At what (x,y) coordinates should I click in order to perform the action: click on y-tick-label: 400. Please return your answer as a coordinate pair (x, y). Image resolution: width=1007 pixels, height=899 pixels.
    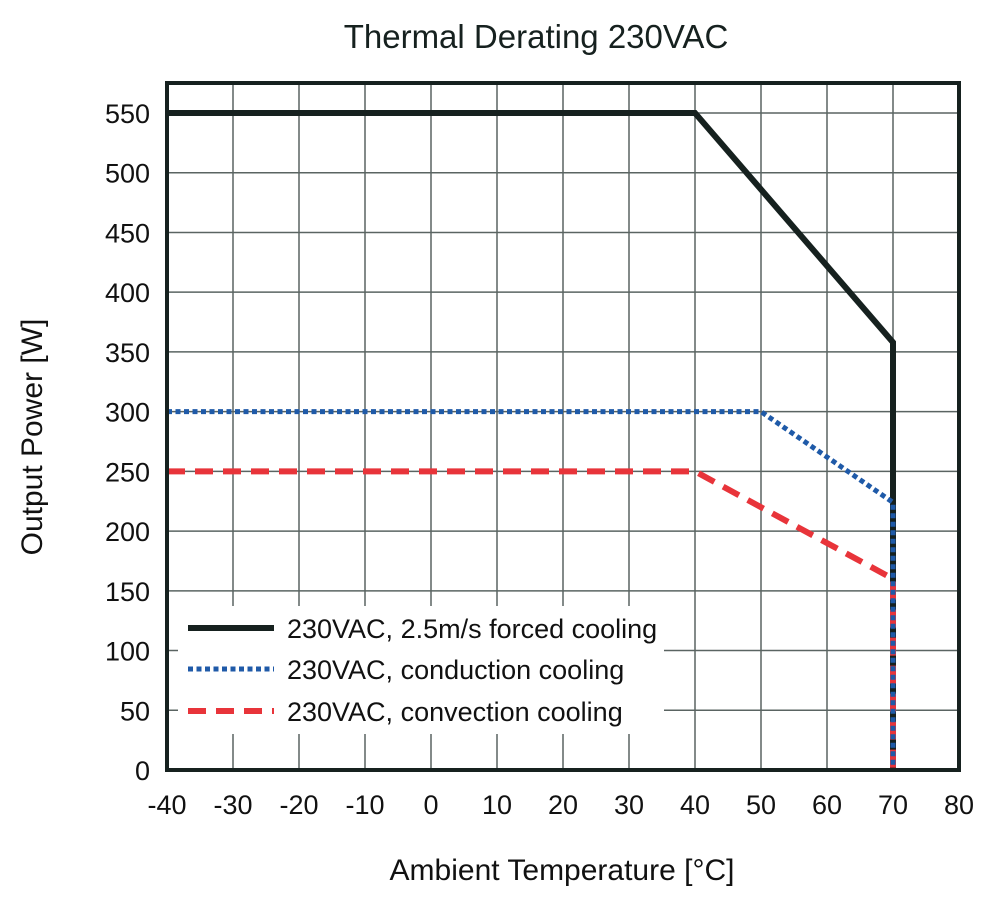
    Looking at the image, I should click on (127, 293).